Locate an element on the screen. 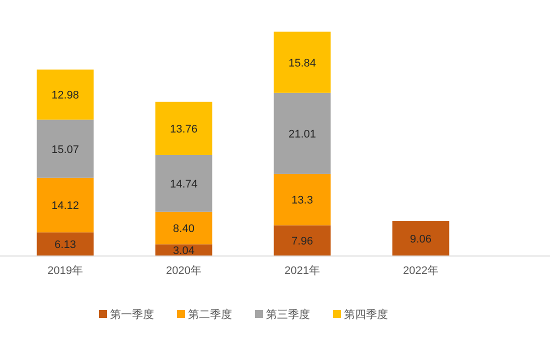  legend-label: 第四季度 is located at coordinates (366, 314).